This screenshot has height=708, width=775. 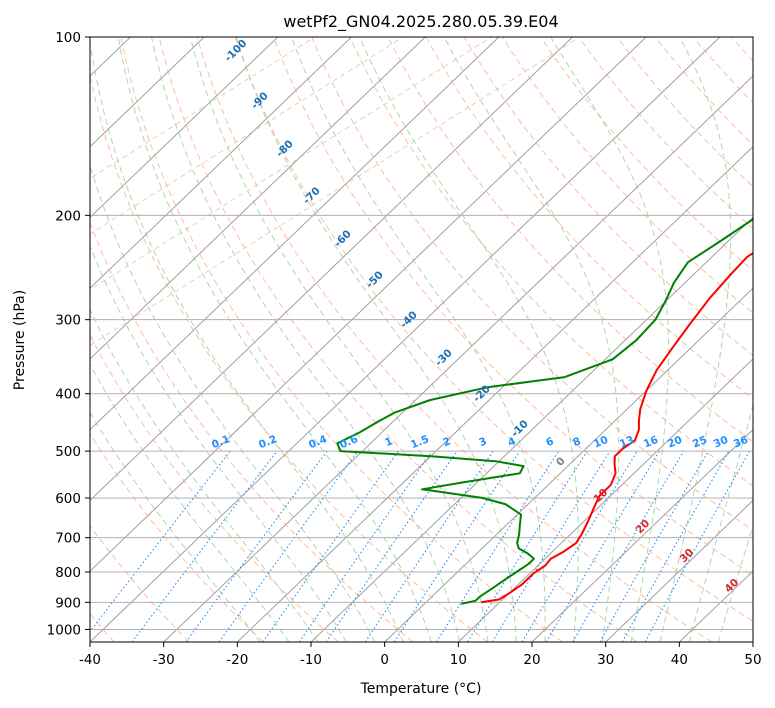 What do you see at coordinates (549, 442) in the screenshot?
I see `mixing-ratio-label: 6` at bounding box center [549, 442].